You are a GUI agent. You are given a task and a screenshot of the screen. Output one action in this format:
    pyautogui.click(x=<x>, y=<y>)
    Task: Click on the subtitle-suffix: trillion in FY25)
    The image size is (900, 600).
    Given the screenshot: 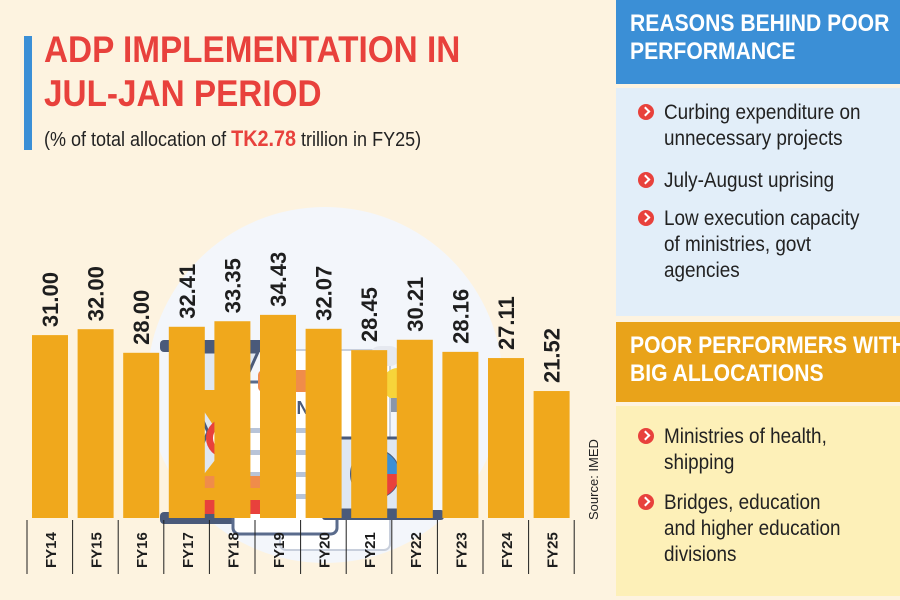 What is the action you would take?
    pyautogui.click(x=359, y=140)
    